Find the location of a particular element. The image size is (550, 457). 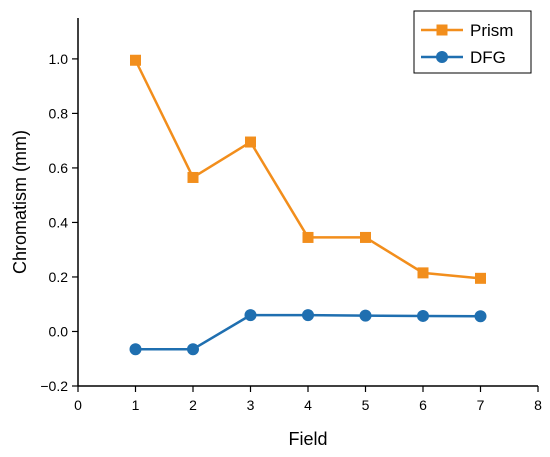

x-tick-label: 4 is located at coordinates (308, 405).